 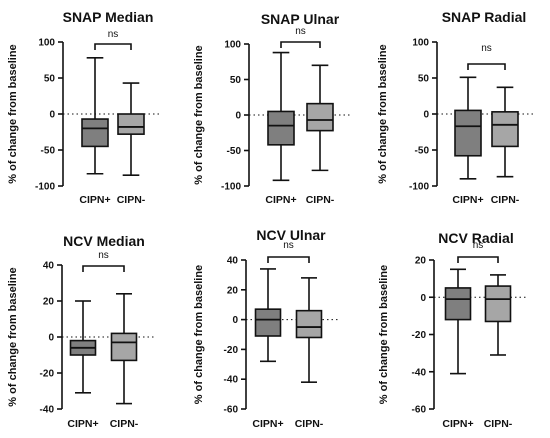 What do you see at coordinates (484, 17) in the screenshot?
I see `chart-title: SNAP Radial` at bounding box center [484, 17].